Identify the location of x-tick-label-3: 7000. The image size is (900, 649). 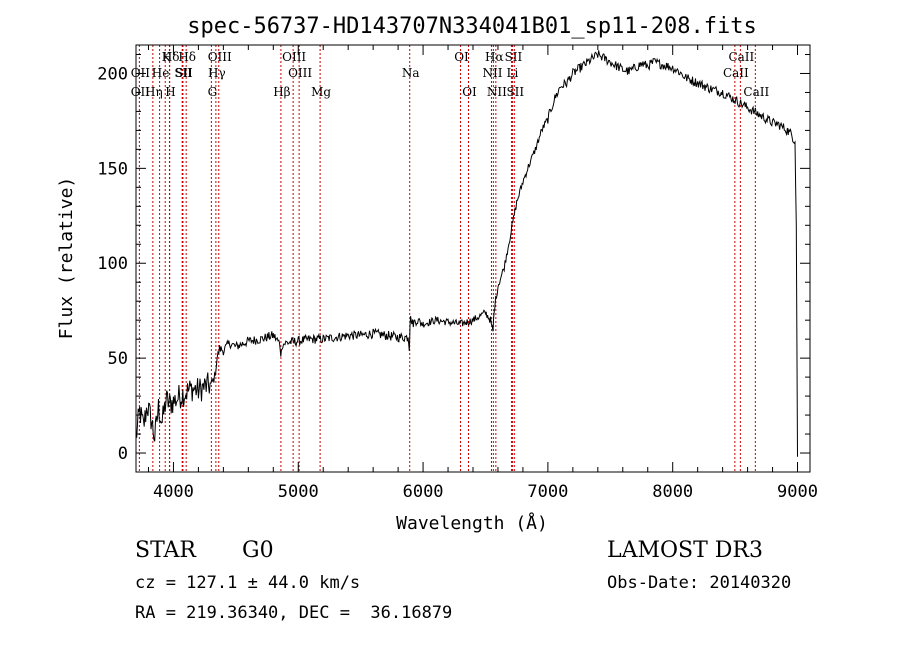
(547, 492).